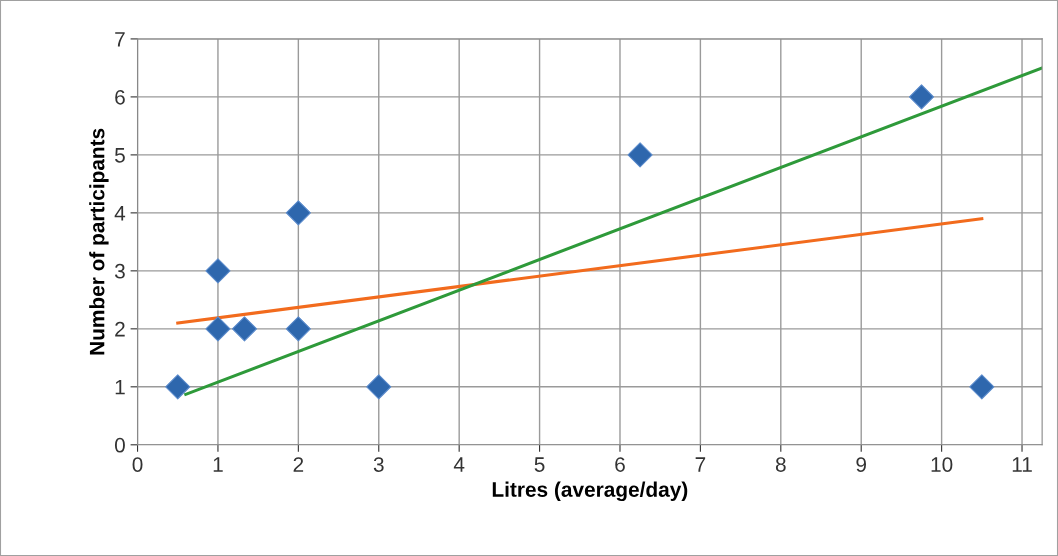  Describe the element at coordinates (120, 329) in the screenshot. I see `y-tick-label: 2` at that location.